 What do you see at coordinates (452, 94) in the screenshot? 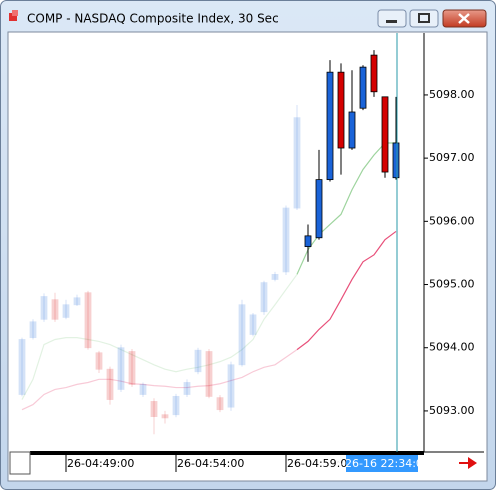
I see `y-tick-label: 5098.00` at bounding box center [452, 94].